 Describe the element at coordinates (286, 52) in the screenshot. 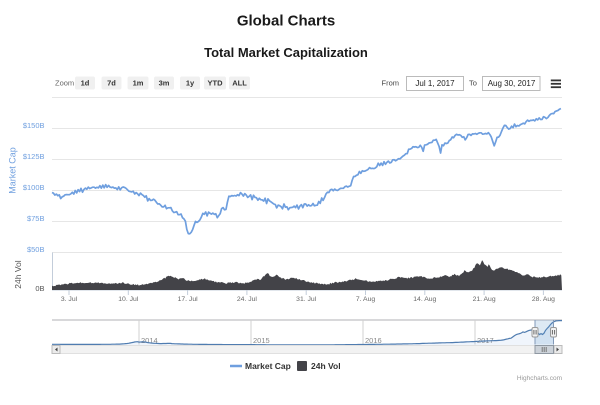

I see `svg-text: Total Market Capitalization` at that location.